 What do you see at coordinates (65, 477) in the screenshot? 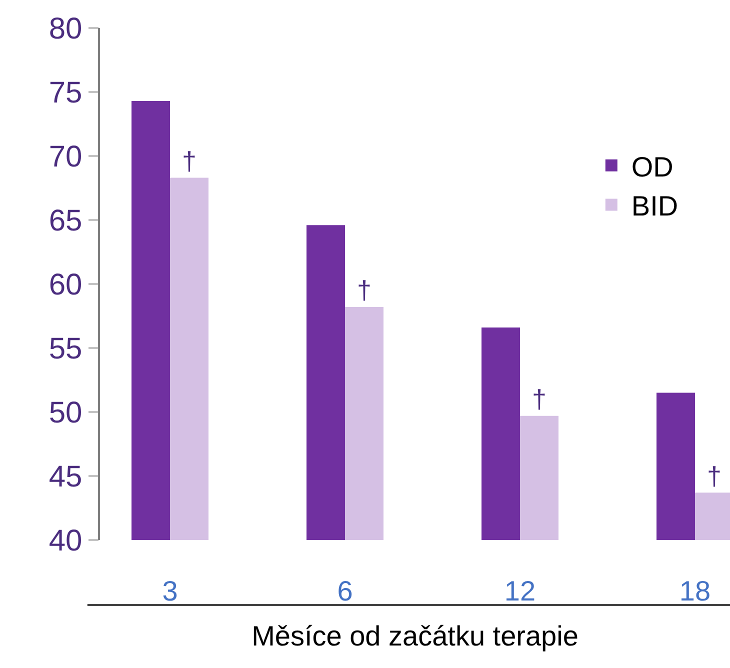
I see `y-tick-label: 45` at bounding box center [65, 477].